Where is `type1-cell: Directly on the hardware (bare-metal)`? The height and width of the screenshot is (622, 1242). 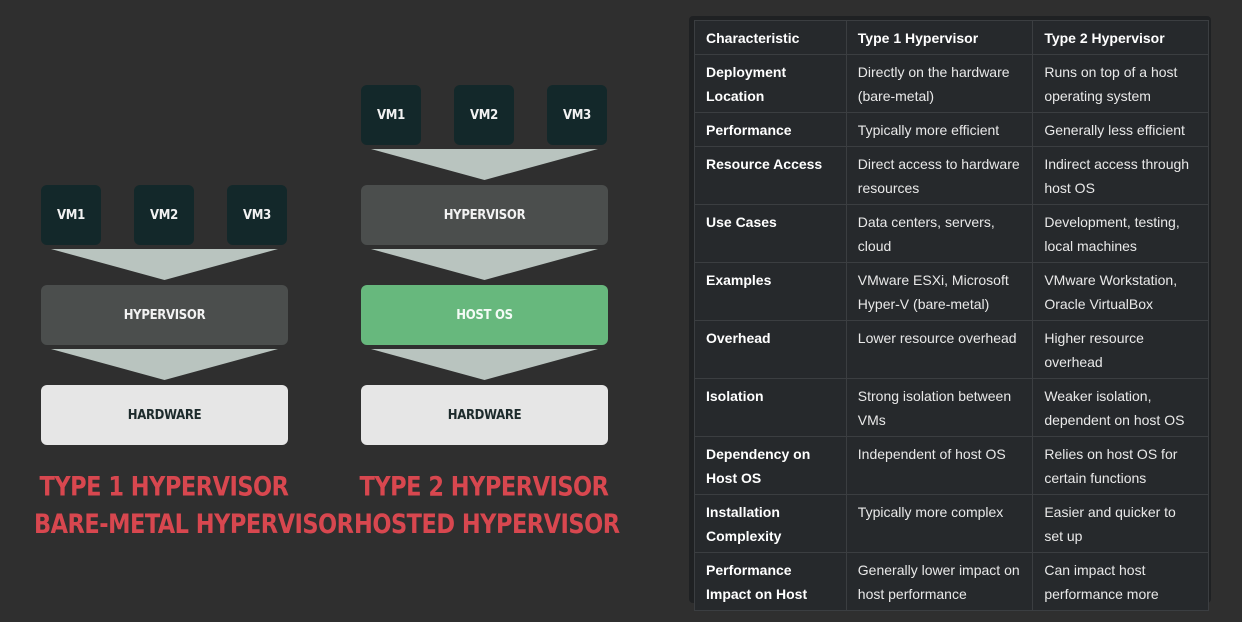
type1-cell: Directly on the hardware (bare-metal) is located at coordinates (939, 83).